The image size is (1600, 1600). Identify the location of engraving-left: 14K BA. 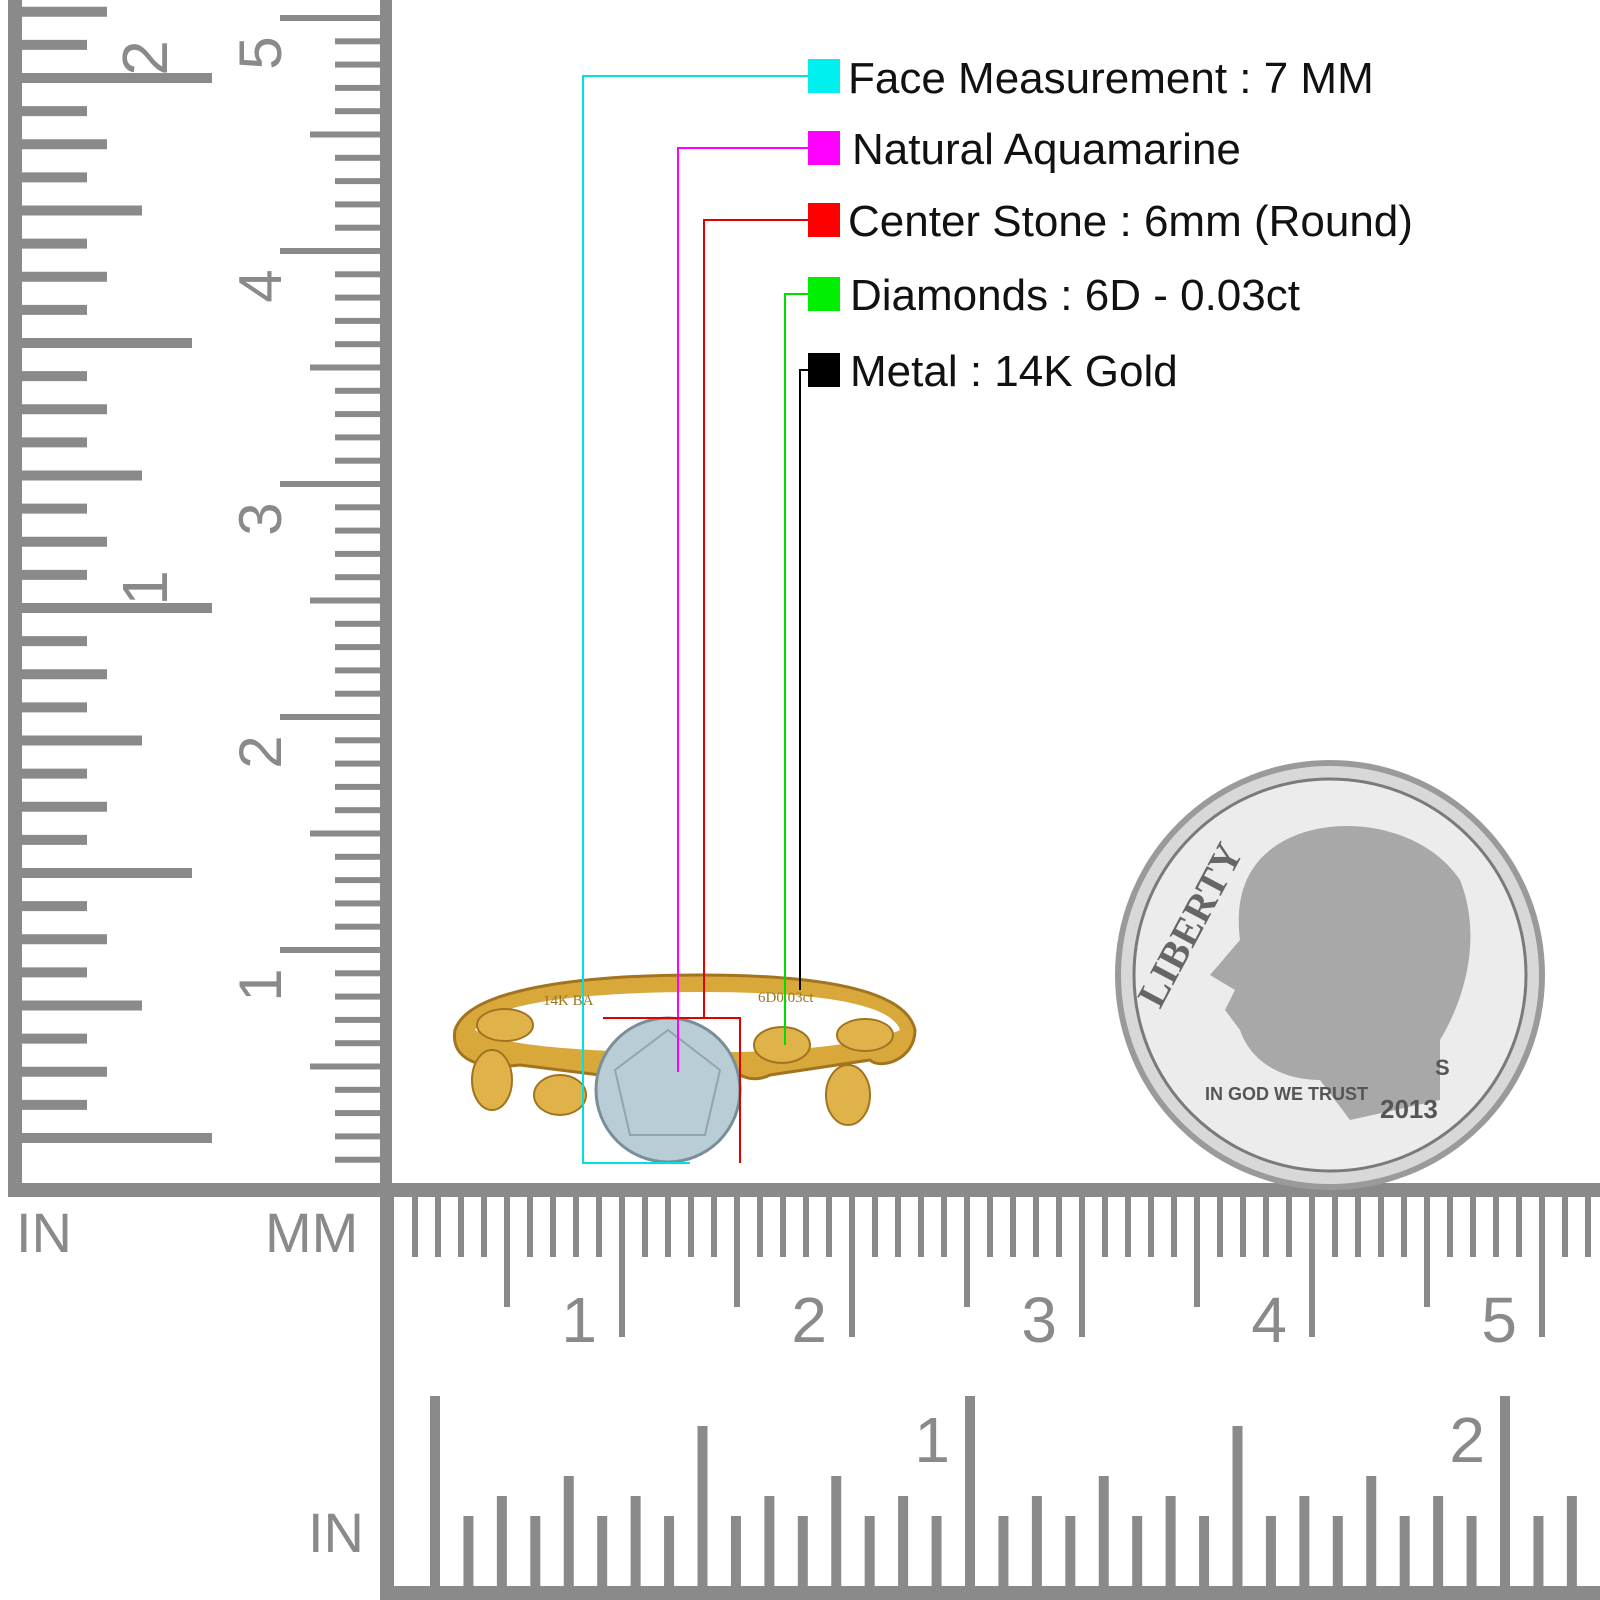
(568, 1001).